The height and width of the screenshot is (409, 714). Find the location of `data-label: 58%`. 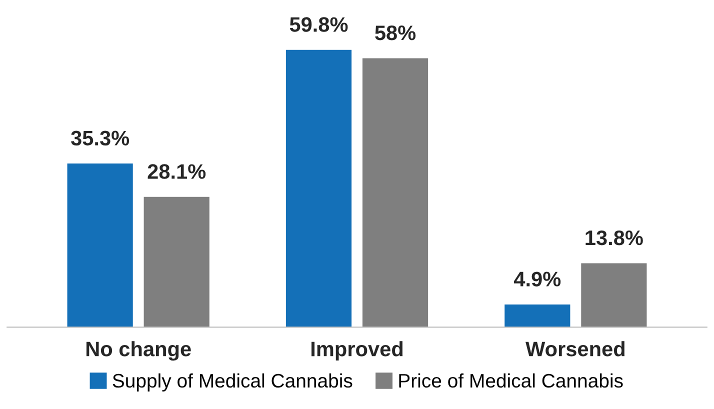

data-label: 58% is located at coordinates (395, 33).